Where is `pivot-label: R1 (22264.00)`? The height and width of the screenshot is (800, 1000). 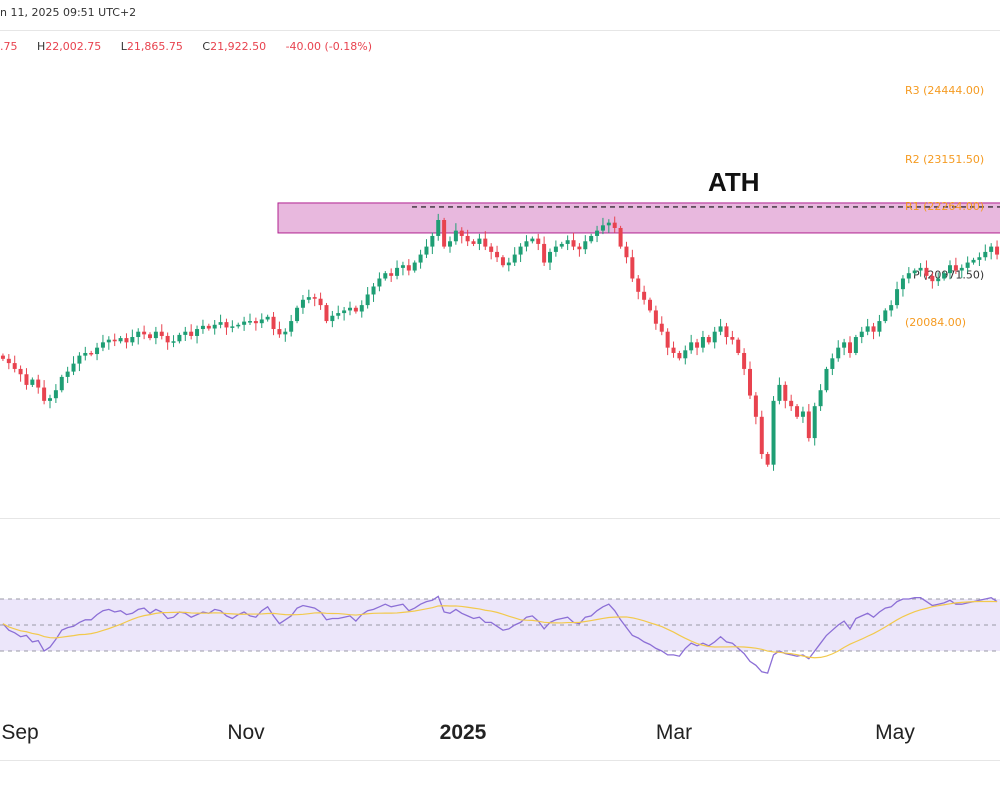 pivot-label: R1 (22264.00) is located at coordinates (944, 206).